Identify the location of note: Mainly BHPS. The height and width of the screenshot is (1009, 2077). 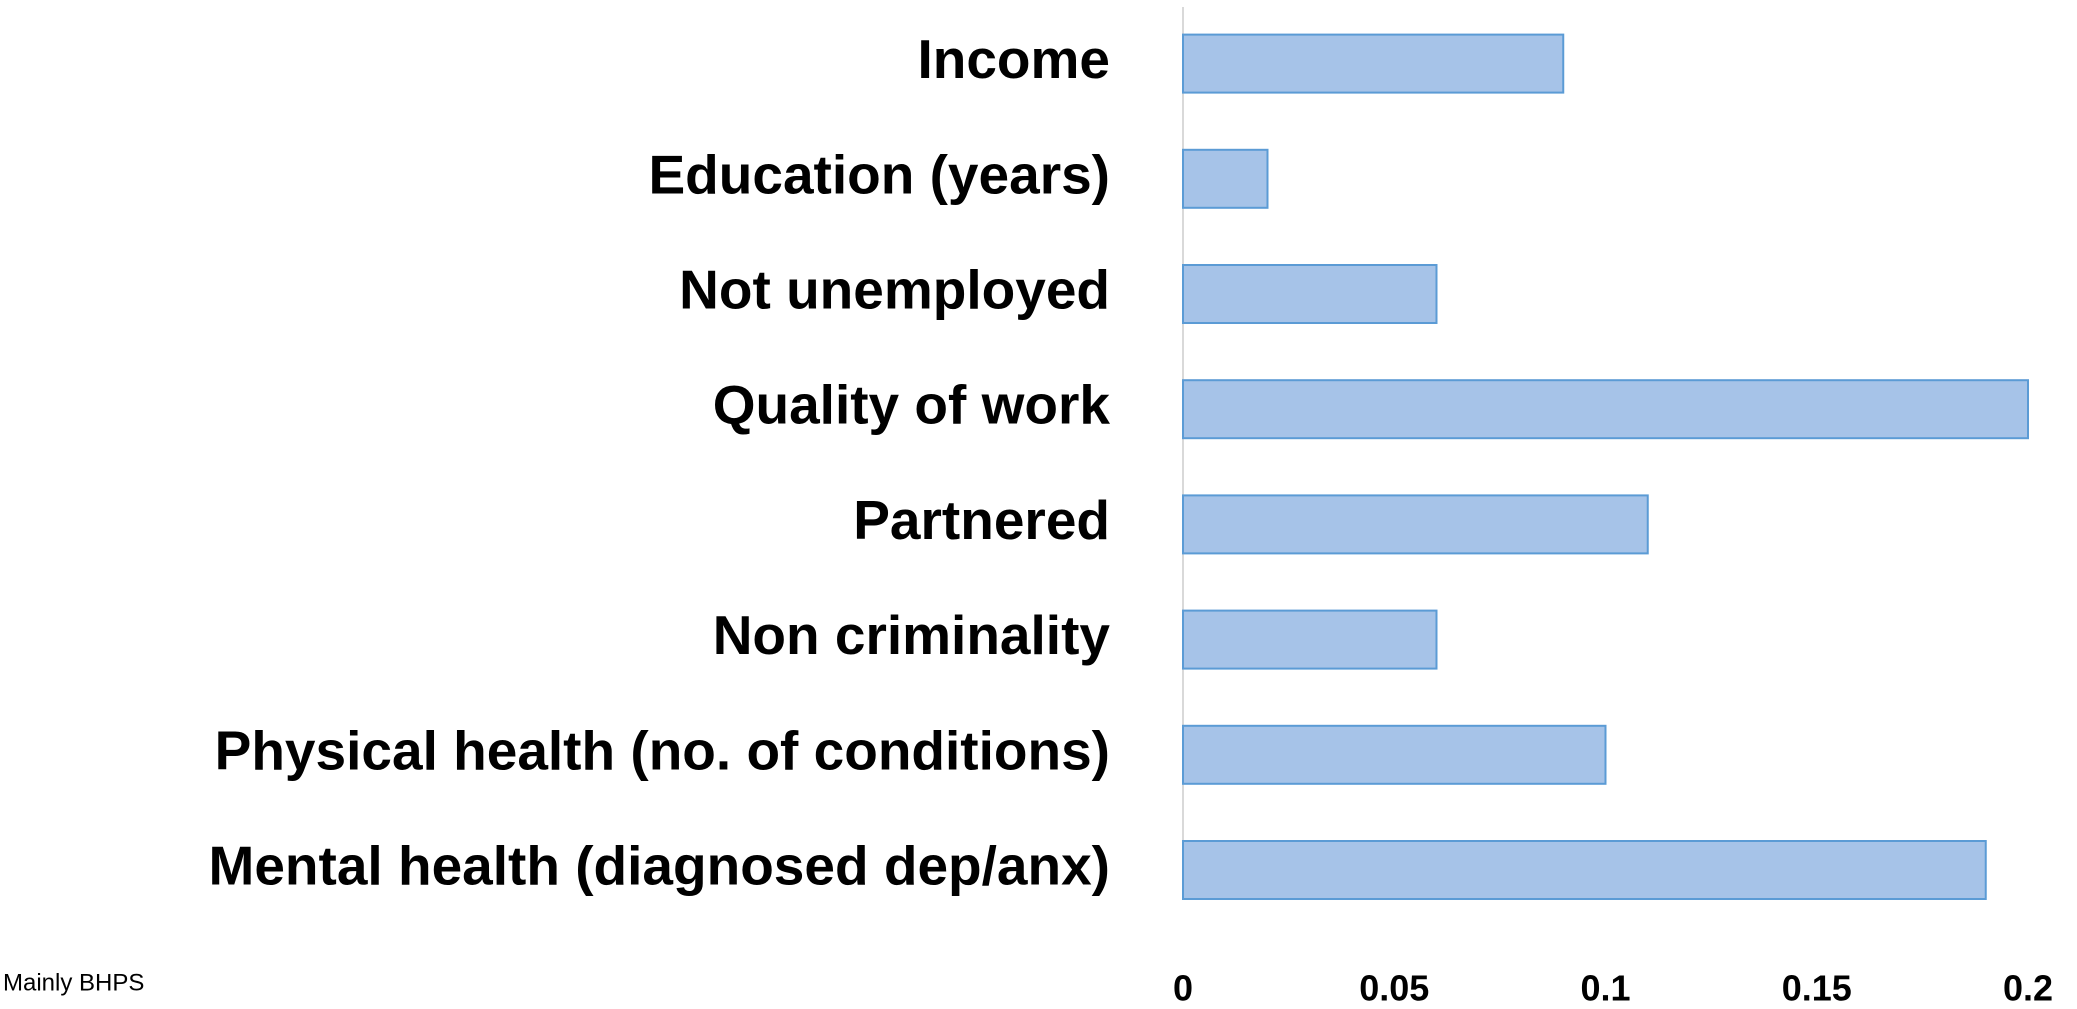
(73, 982).